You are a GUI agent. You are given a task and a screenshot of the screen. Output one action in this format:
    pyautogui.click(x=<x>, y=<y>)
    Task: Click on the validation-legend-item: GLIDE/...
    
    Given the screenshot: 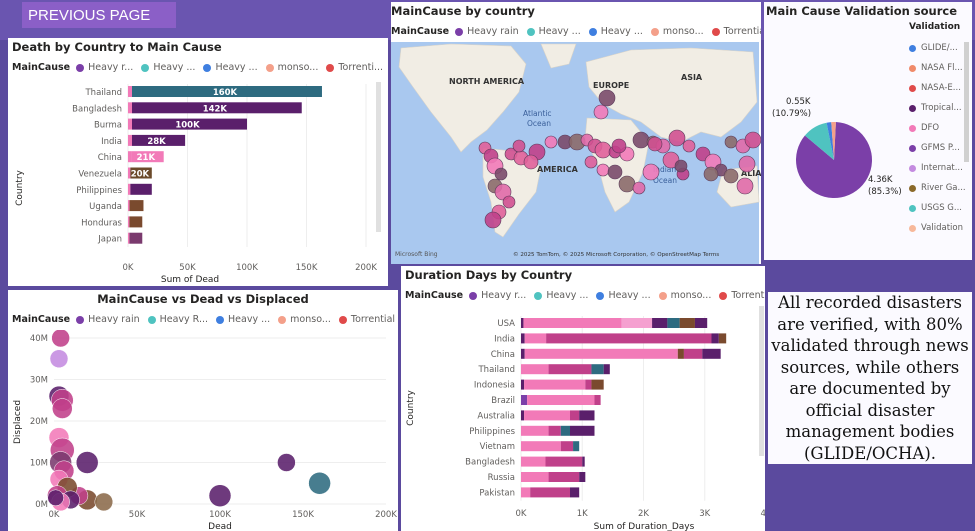 What is the action you would take?
    pyautogui.click(x=937, y=48)
    